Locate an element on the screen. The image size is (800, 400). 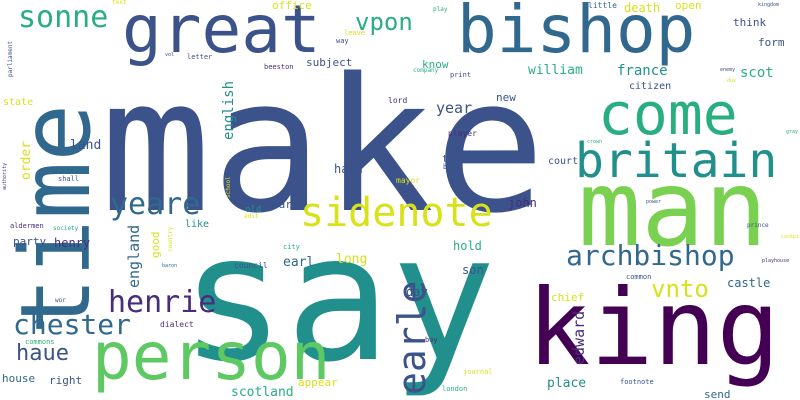
word-england: england is located at coordinates (134, 256).